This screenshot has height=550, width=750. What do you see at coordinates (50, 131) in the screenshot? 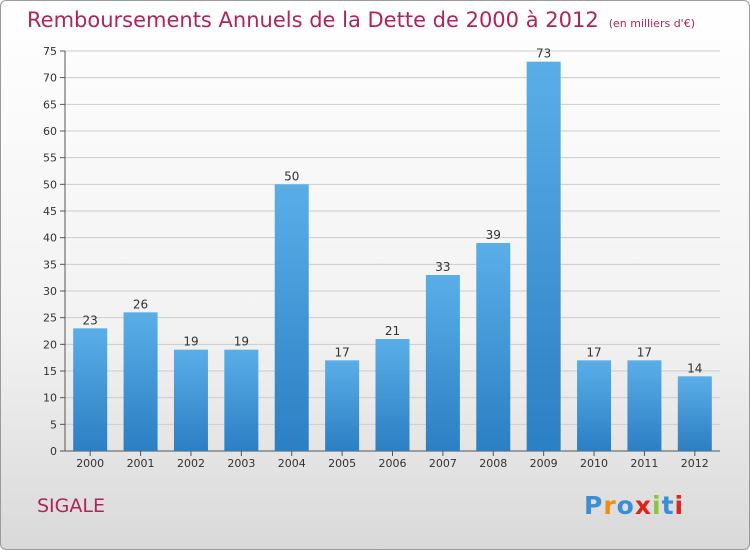
I see `y-tick-label: 60` at bounding box center [50, 131].